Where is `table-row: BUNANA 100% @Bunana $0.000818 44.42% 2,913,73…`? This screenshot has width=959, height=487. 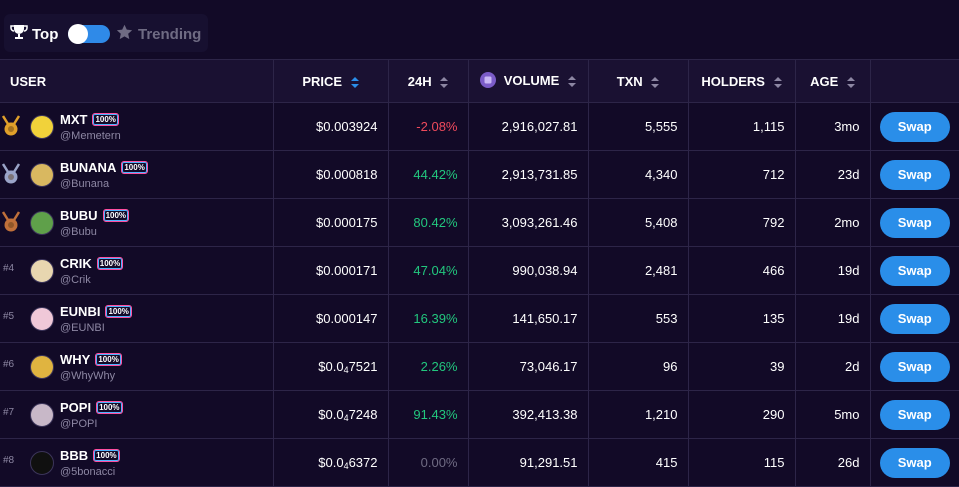
table-row: BUNANA 100% @Bunana $0.000818 44.42% 2,913,73… is located at coordinates (479, 174).